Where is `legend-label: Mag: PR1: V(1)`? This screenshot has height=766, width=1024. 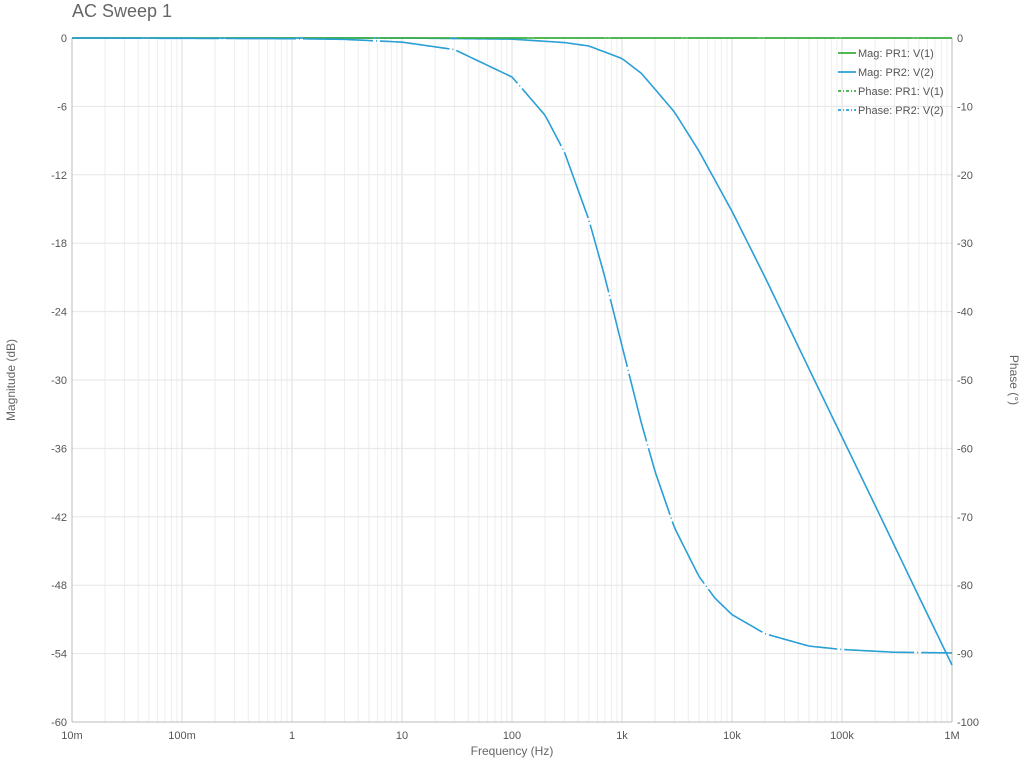
legend-label: Mag: PR1: V(1) is located at coordinates (896, 54).